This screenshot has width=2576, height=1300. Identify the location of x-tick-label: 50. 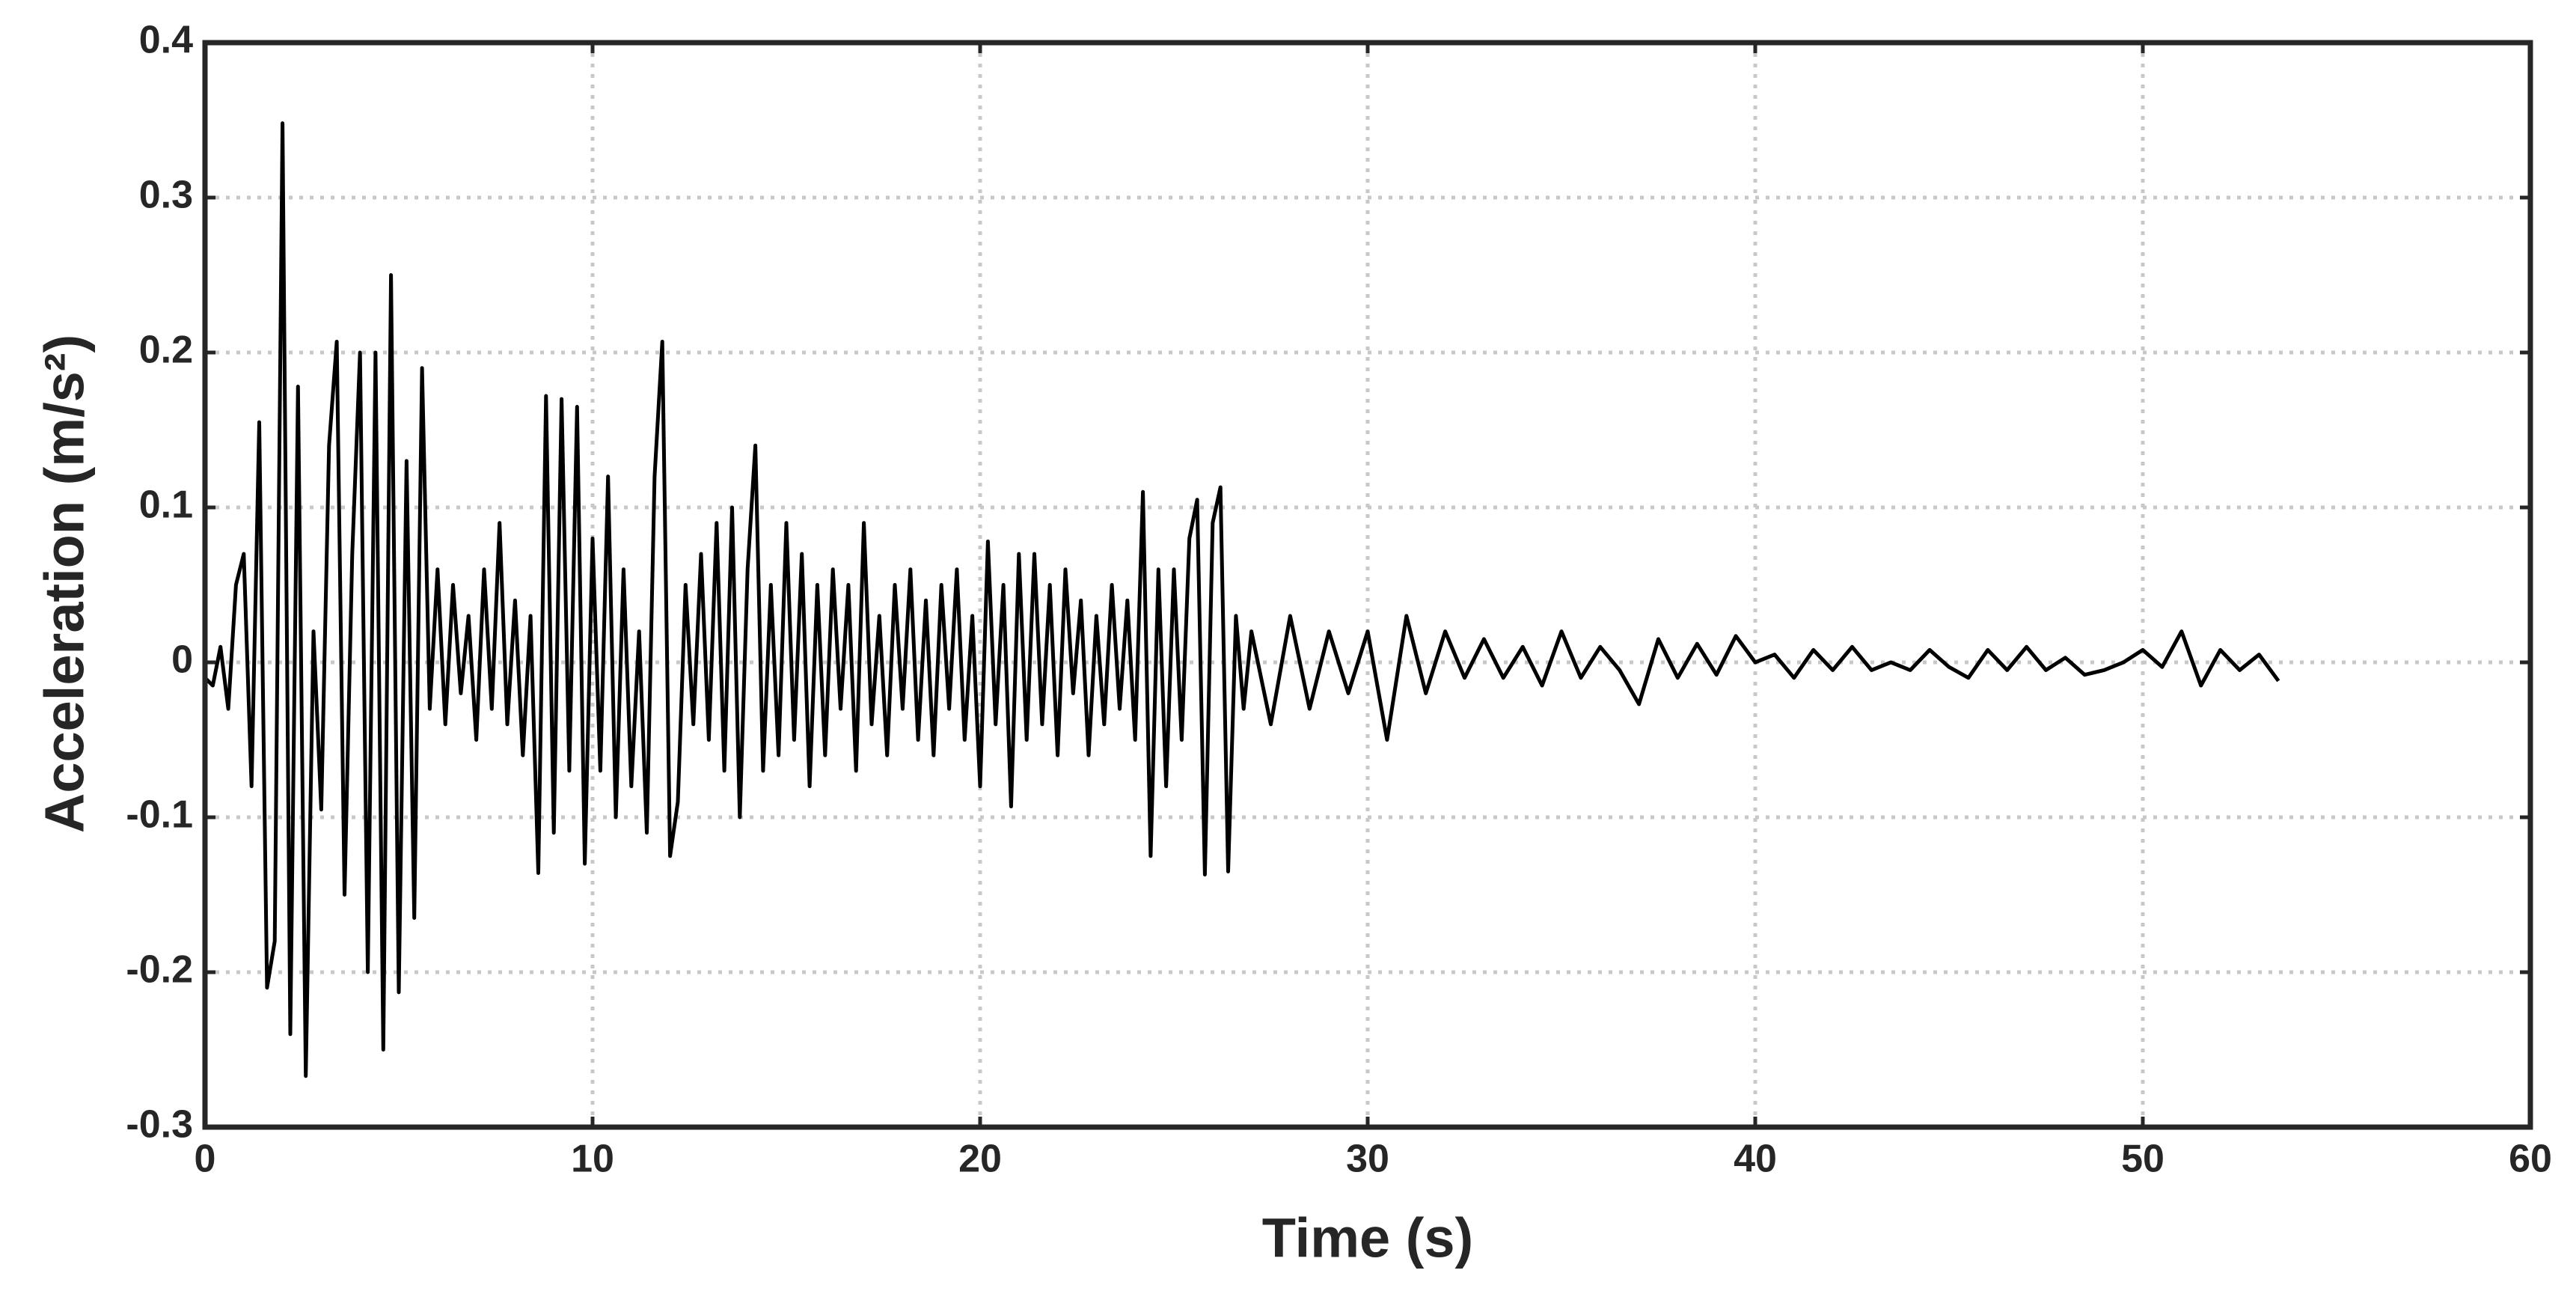
(2142, 1159).